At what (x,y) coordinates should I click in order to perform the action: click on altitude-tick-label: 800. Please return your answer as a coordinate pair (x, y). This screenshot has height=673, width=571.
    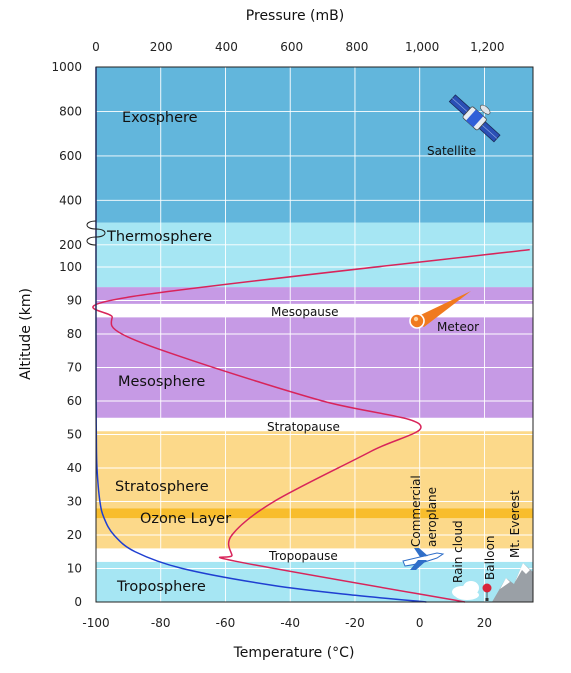
    Looking at the image, I should click on (70, 111).